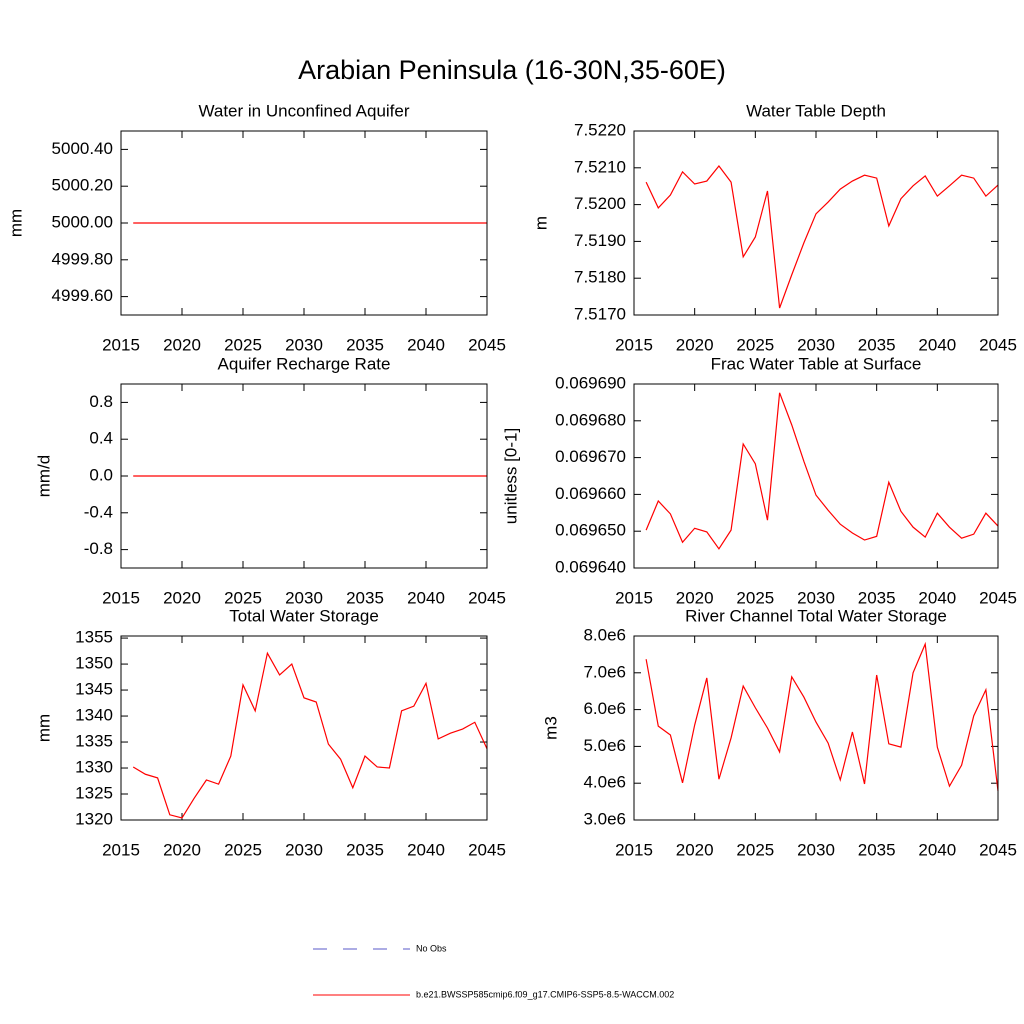 This screenshot has height=1024, width=1024. I want to click on y-tick-label: 1330, so click(94, 767).